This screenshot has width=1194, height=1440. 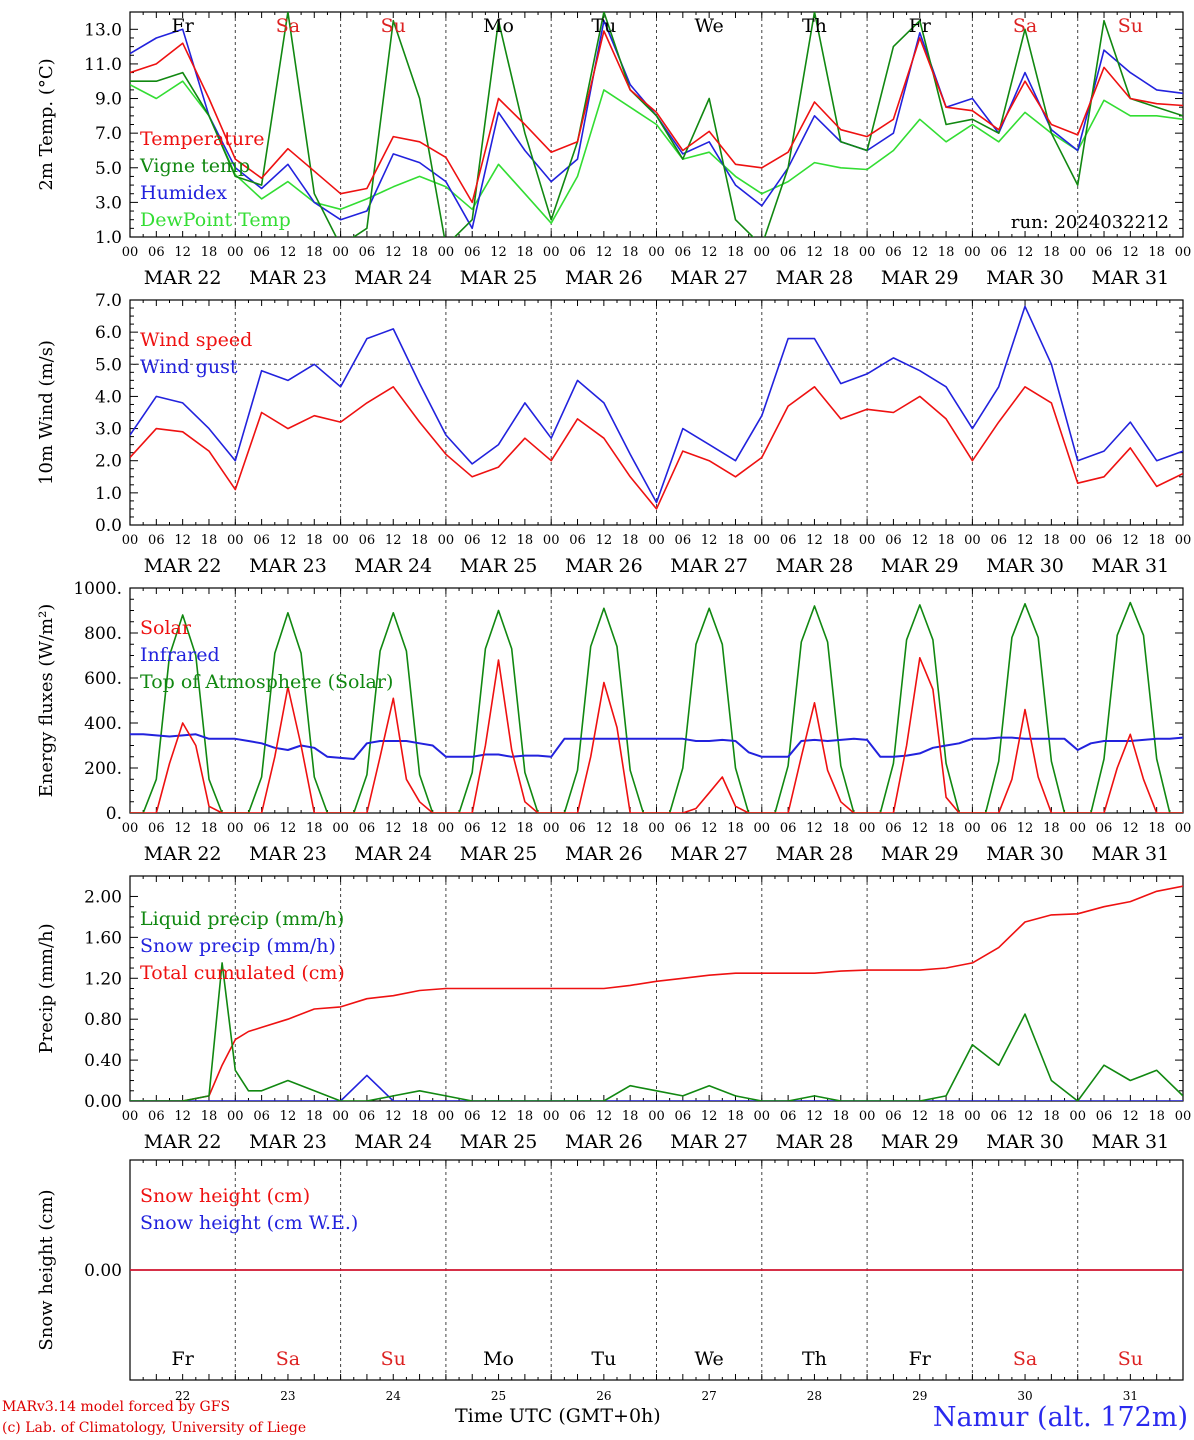 What do you see at coordinates (103, 634) in the screenshot?
I see `y-tick-label: 800.` at bounding box center [103, 634].